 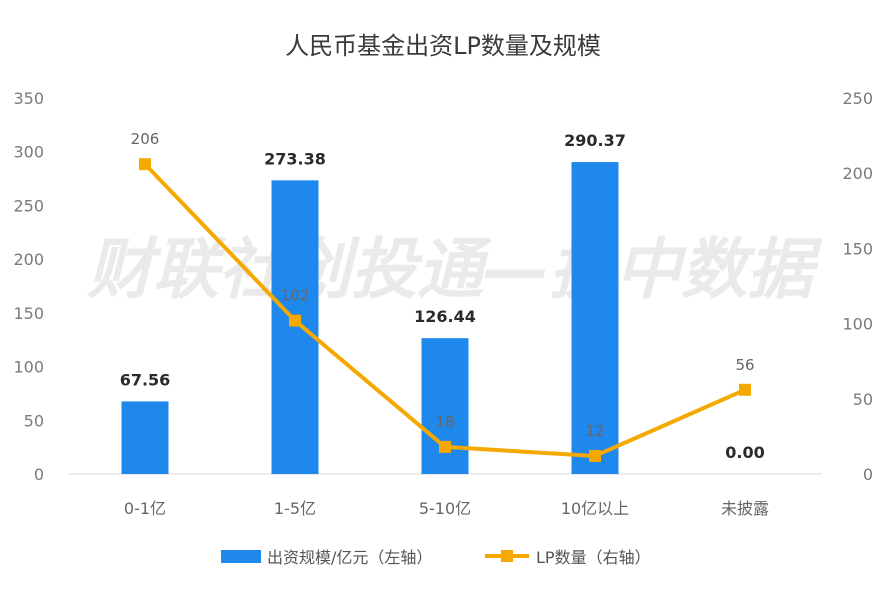 What do you see at coordinates (857, 173) in the screenshot?
I see `right-tick-label: 200` at bounding box center [857, 173].